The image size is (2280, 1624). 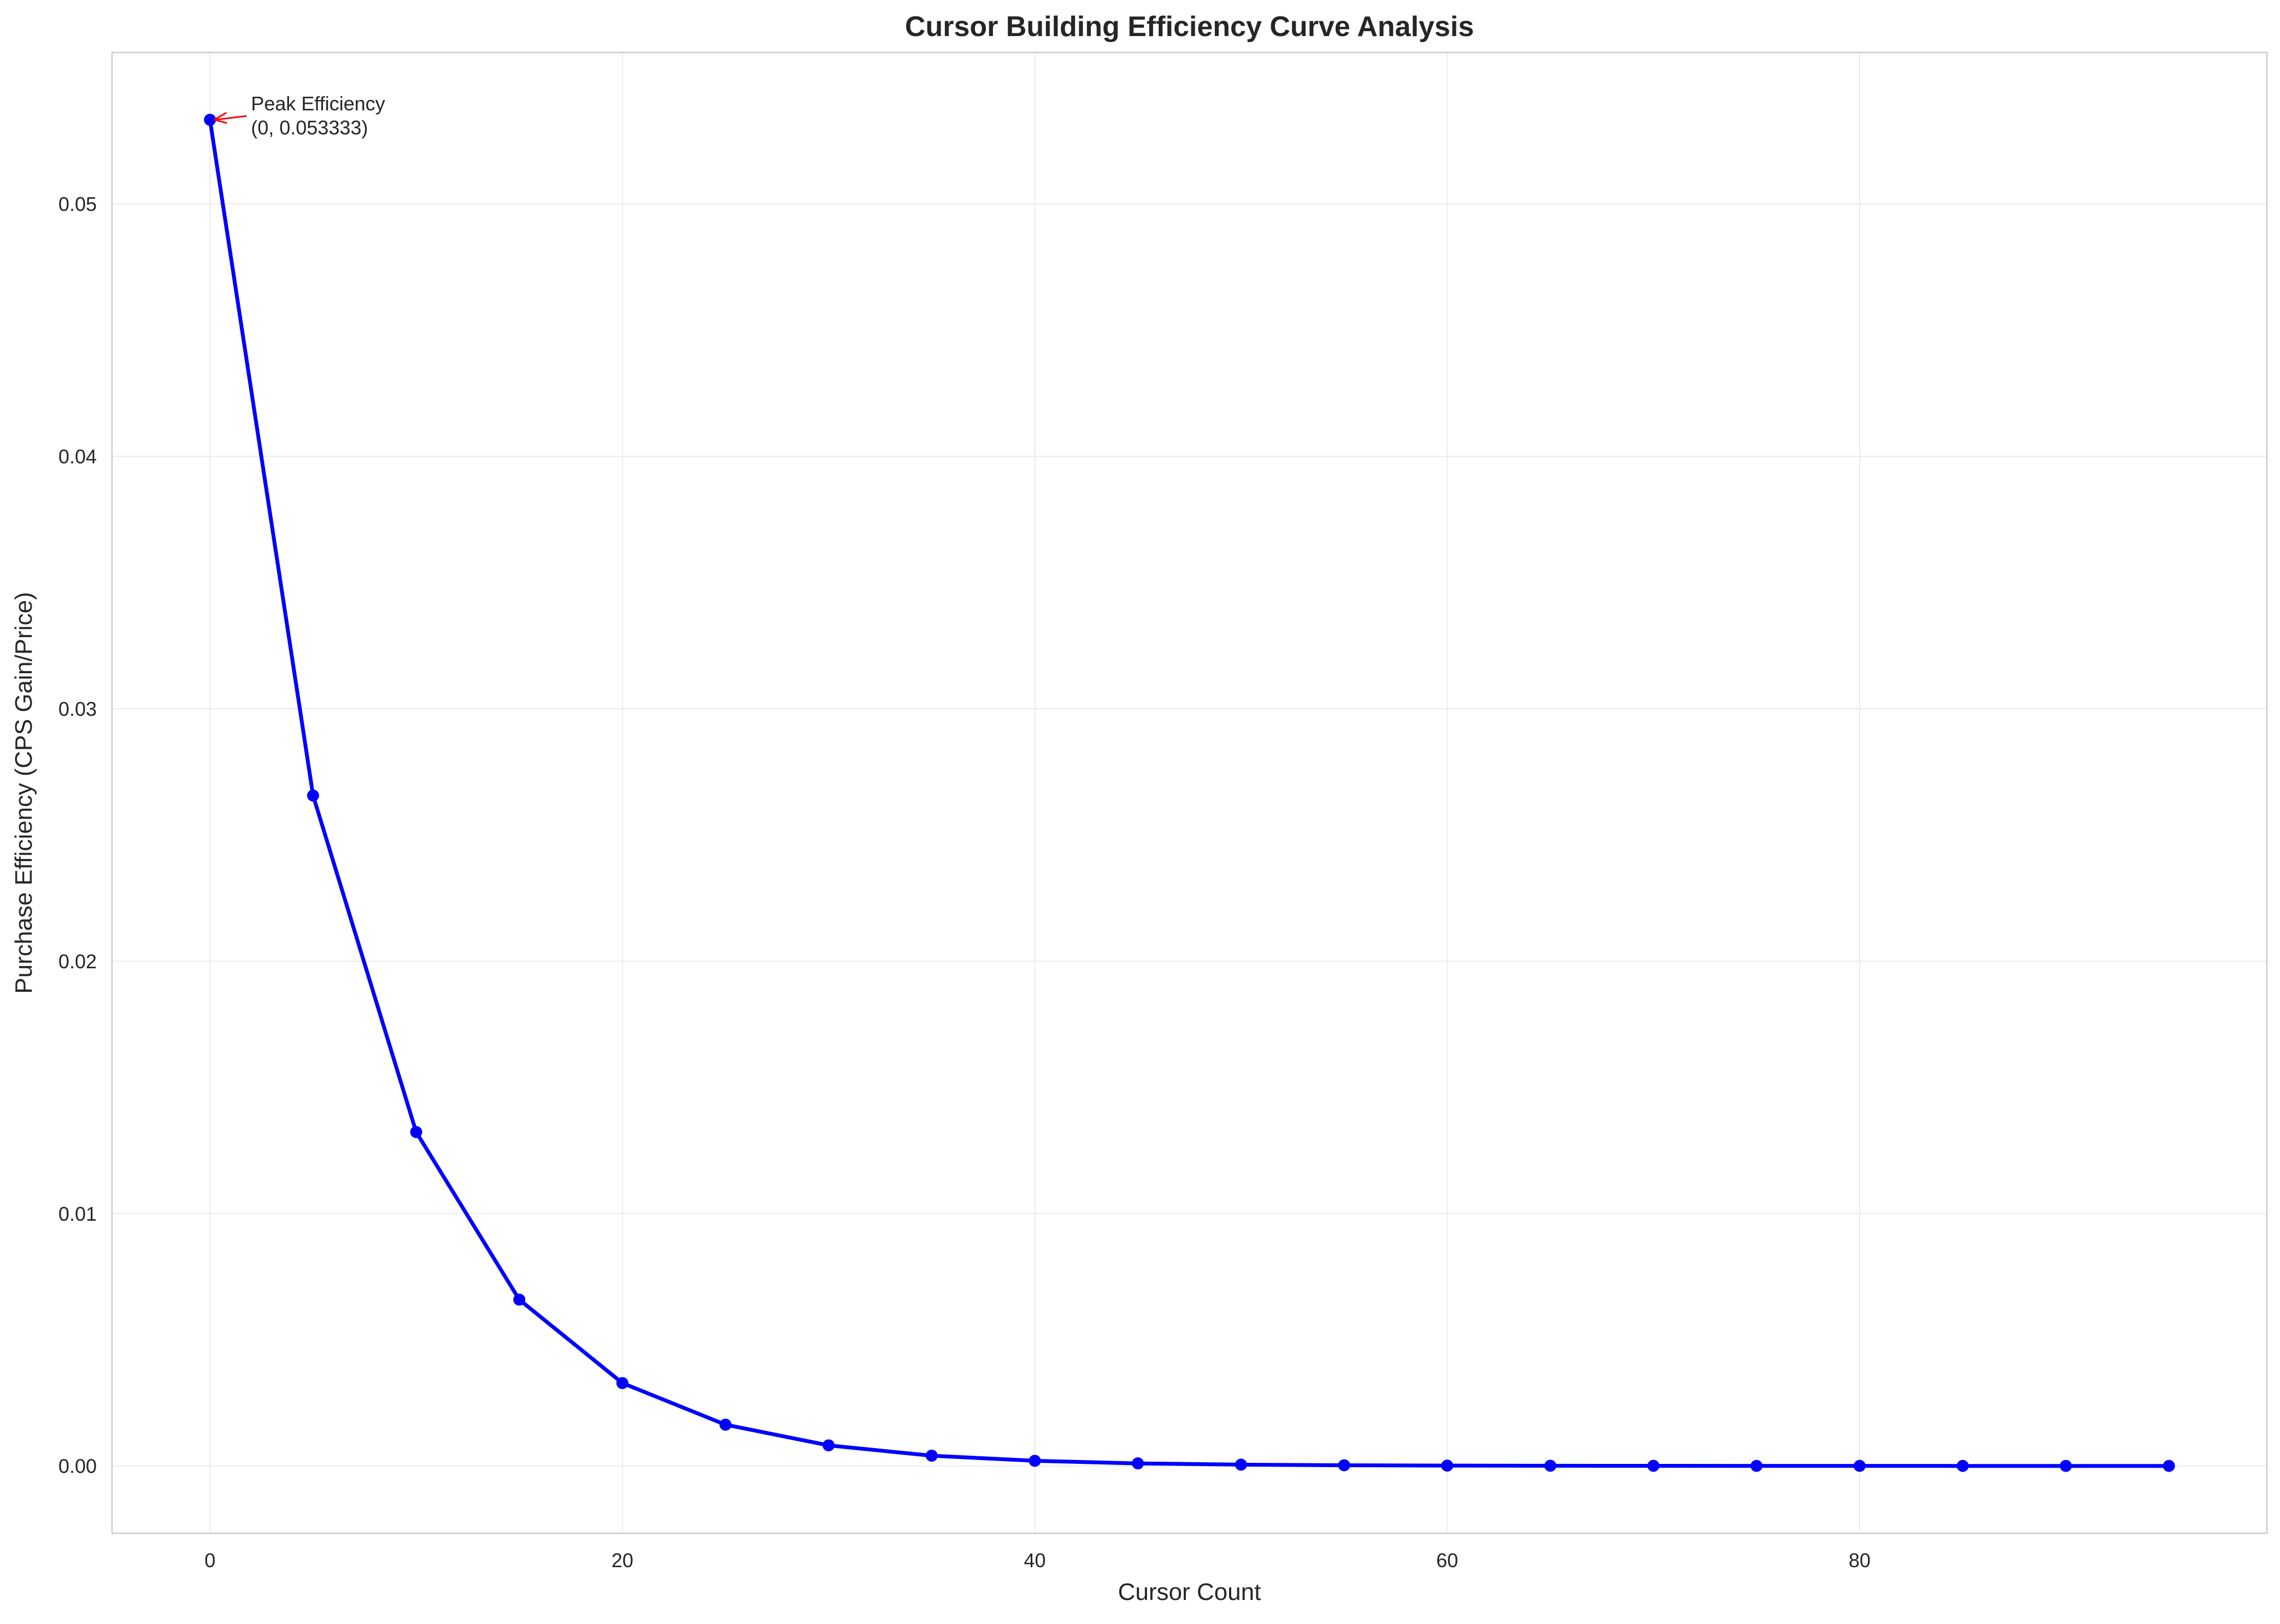 What do you see at coordinates (77, 961) in the screenshot?
I see `y-tick-label: 0.02` at bounding box center [77, 961].